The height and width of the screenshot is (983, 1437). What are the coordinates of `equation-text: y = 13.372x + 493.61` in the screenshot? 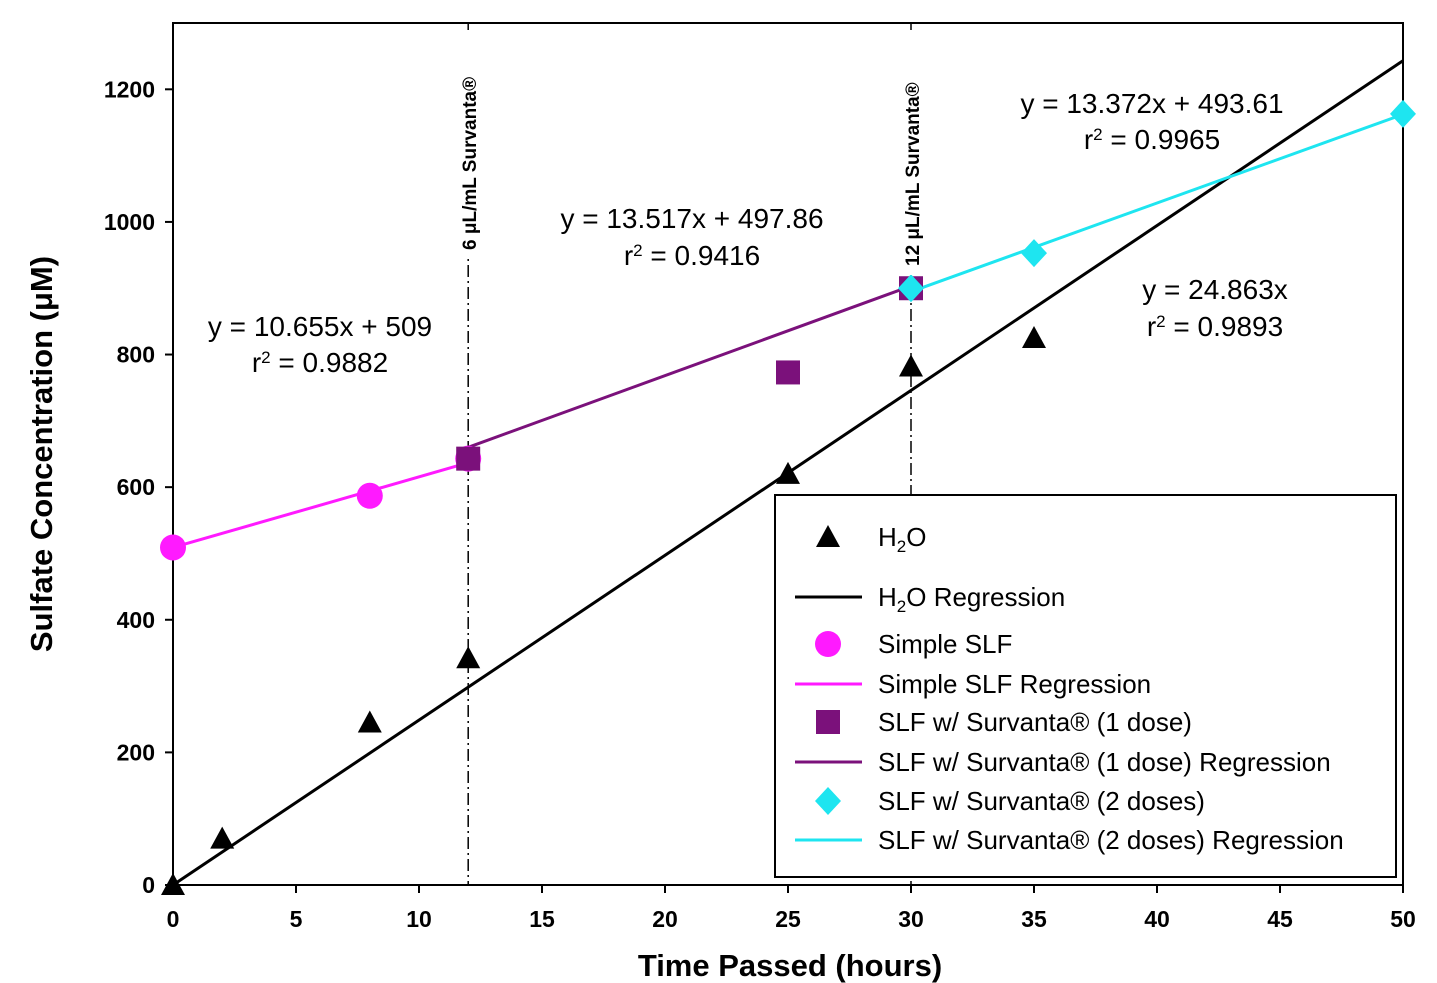 It's located at (1151, 103).